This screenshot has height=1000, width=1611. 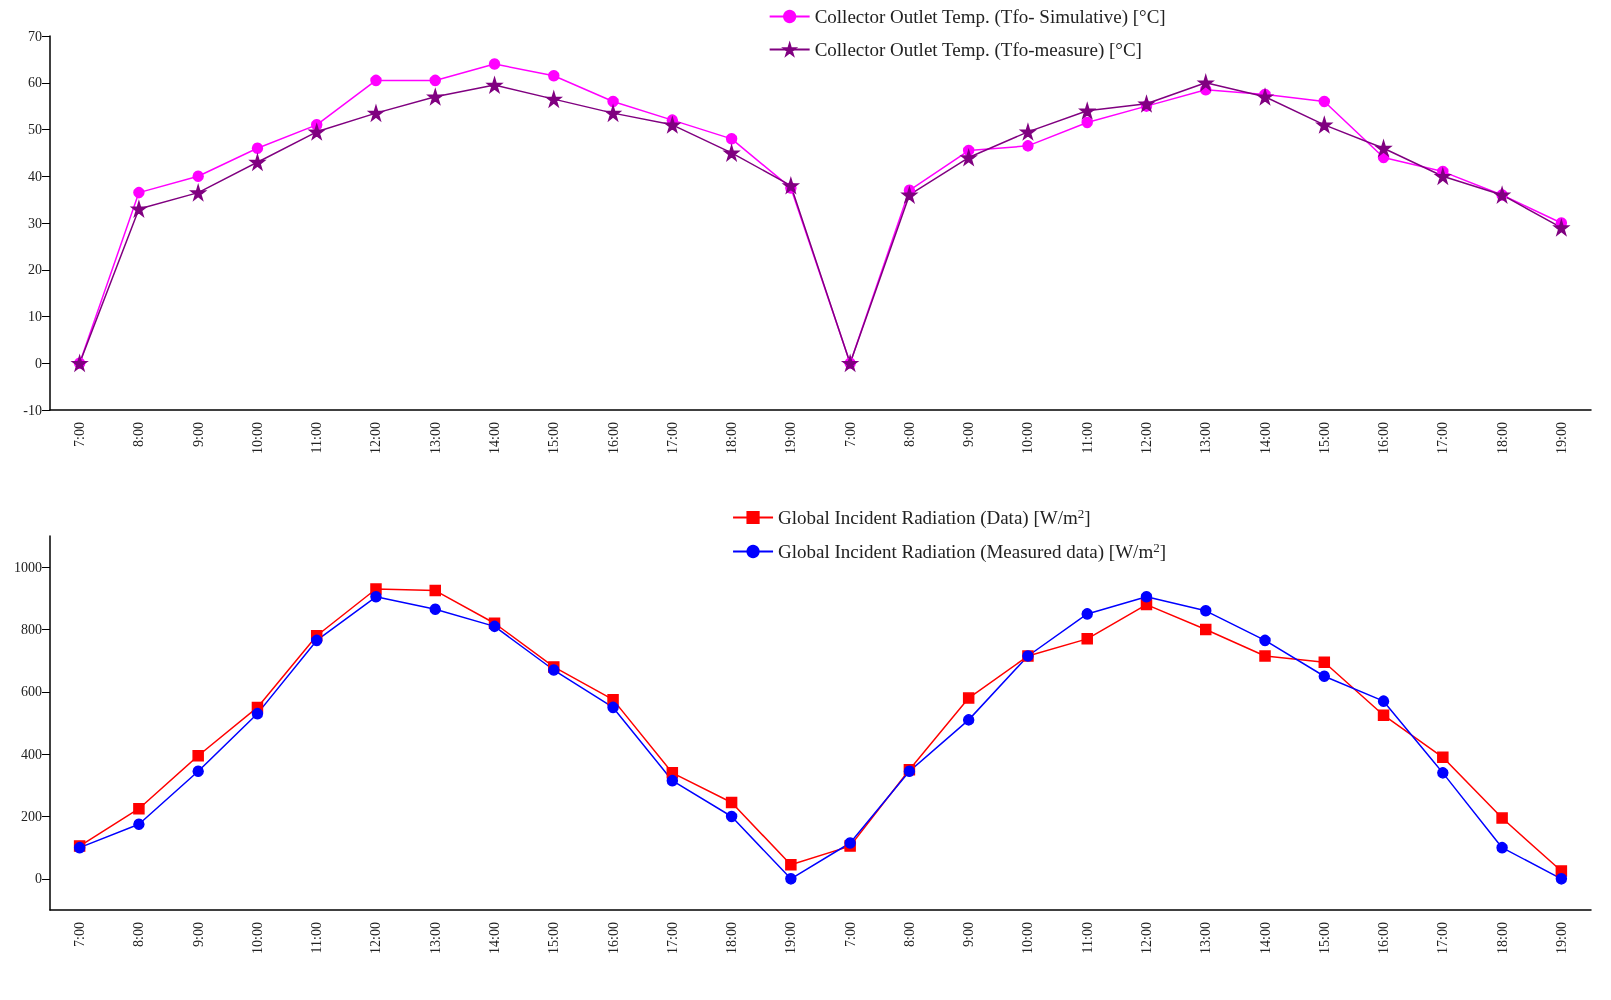 What do you see at coordinates (35, 36) in the screenshot?
I see `y-tick-label: 70` at bounding box center [35, 36].